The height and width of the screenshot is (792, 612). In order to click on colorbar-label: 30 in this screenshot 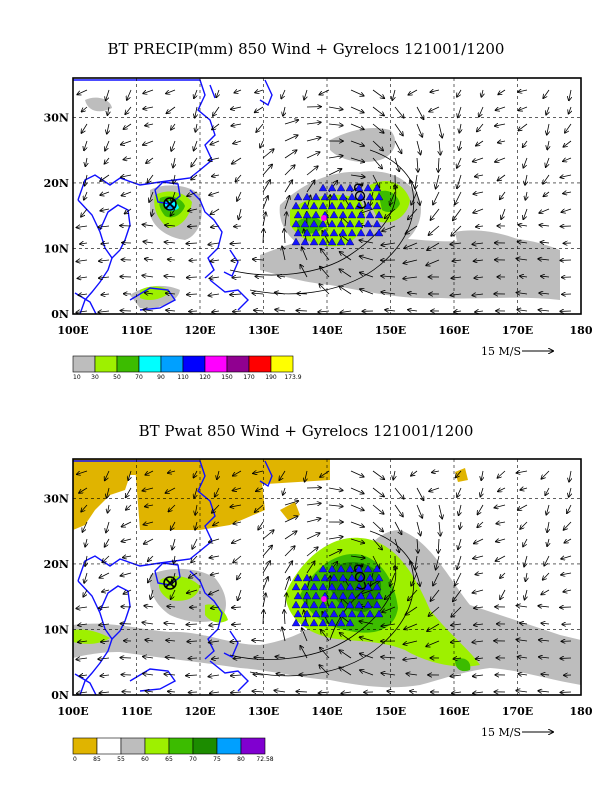, I will do `click(95, 377)`.